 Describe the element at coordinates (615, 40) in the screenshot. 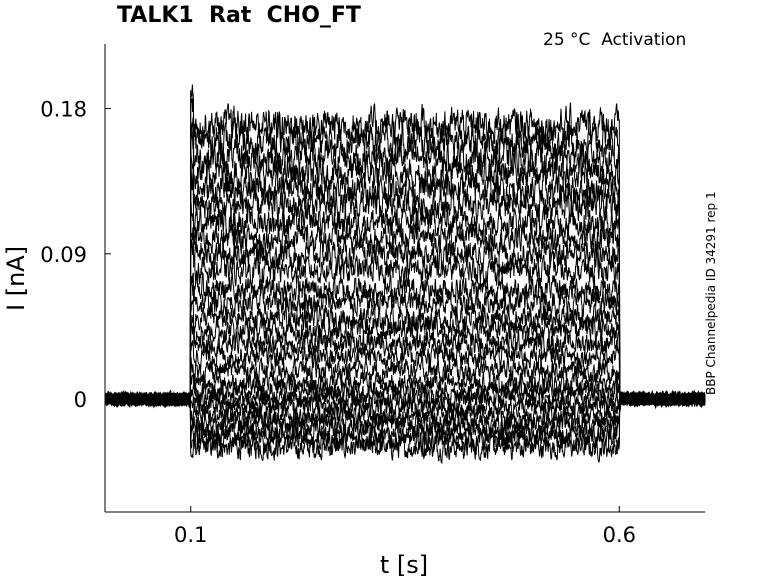

I see `chart-subtitle: 25 °C Activation` at that location.